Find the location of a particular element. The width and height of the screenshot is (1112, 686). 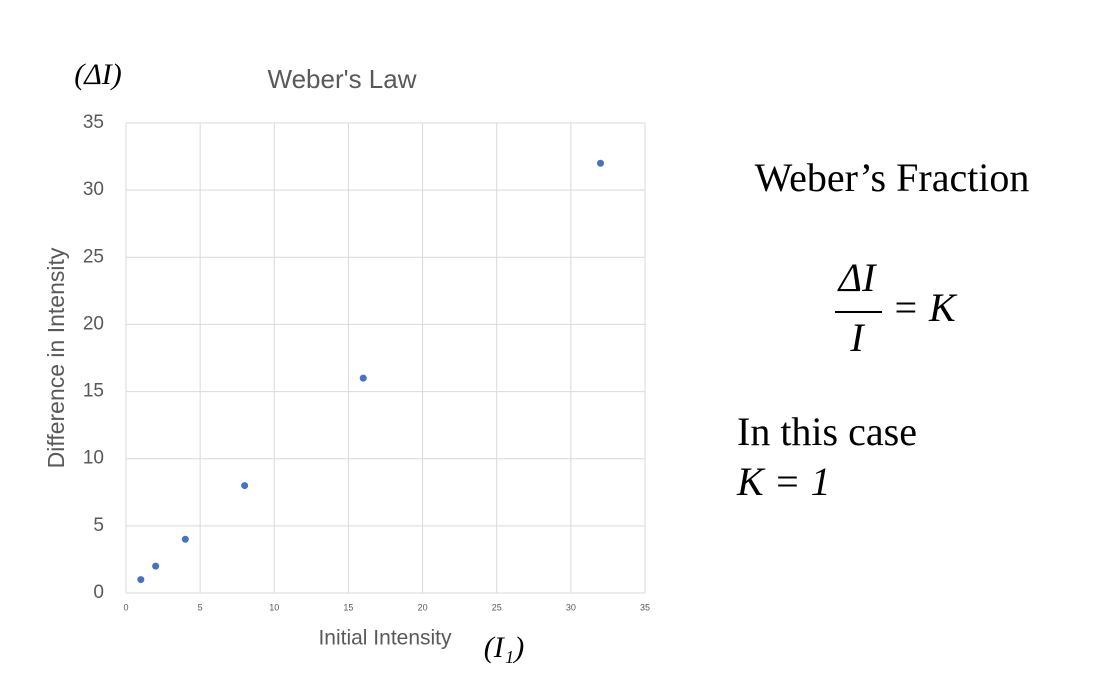

x-tick-label: 20 is located at coordinates (423, 607).